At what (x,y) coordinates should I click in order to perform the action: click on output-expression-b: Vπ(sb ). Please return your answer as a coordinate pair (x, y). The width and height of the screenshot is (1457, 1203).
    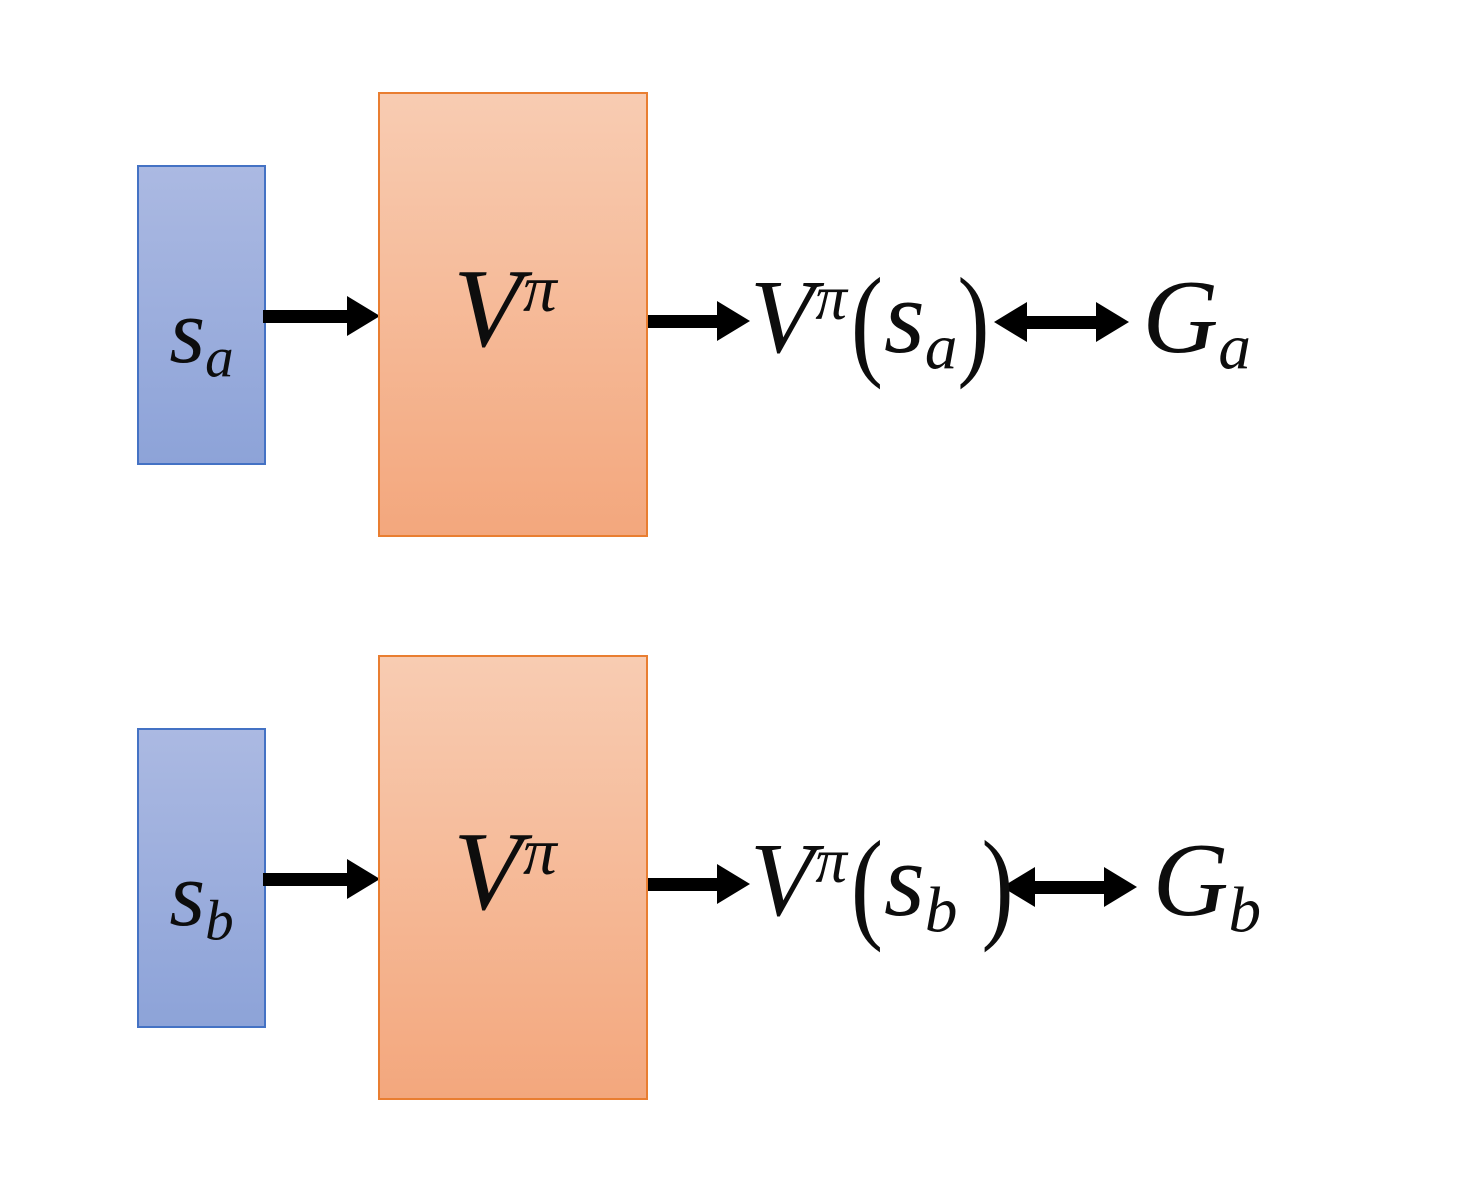
    Looking at the image, I should click on (882, 884).